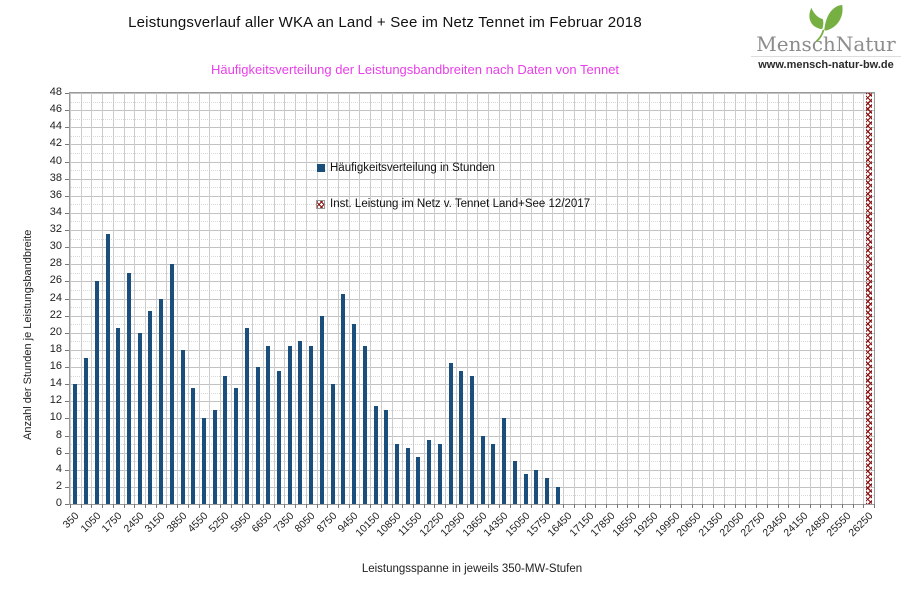 The height and width of the screenshot is (605, 907). Describe the element at coordinates (55, 246) in the screenshot. I see `y-tick-label: 30` at that location.